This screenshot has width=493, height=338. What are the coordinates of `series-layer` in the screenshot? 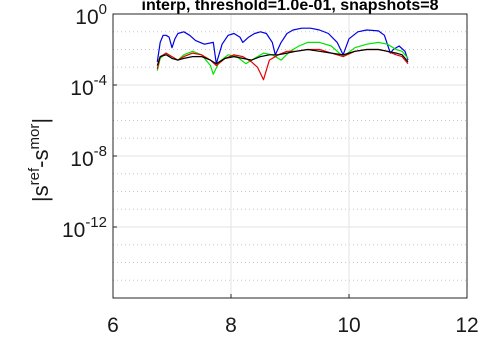 It's located at (282, 54).